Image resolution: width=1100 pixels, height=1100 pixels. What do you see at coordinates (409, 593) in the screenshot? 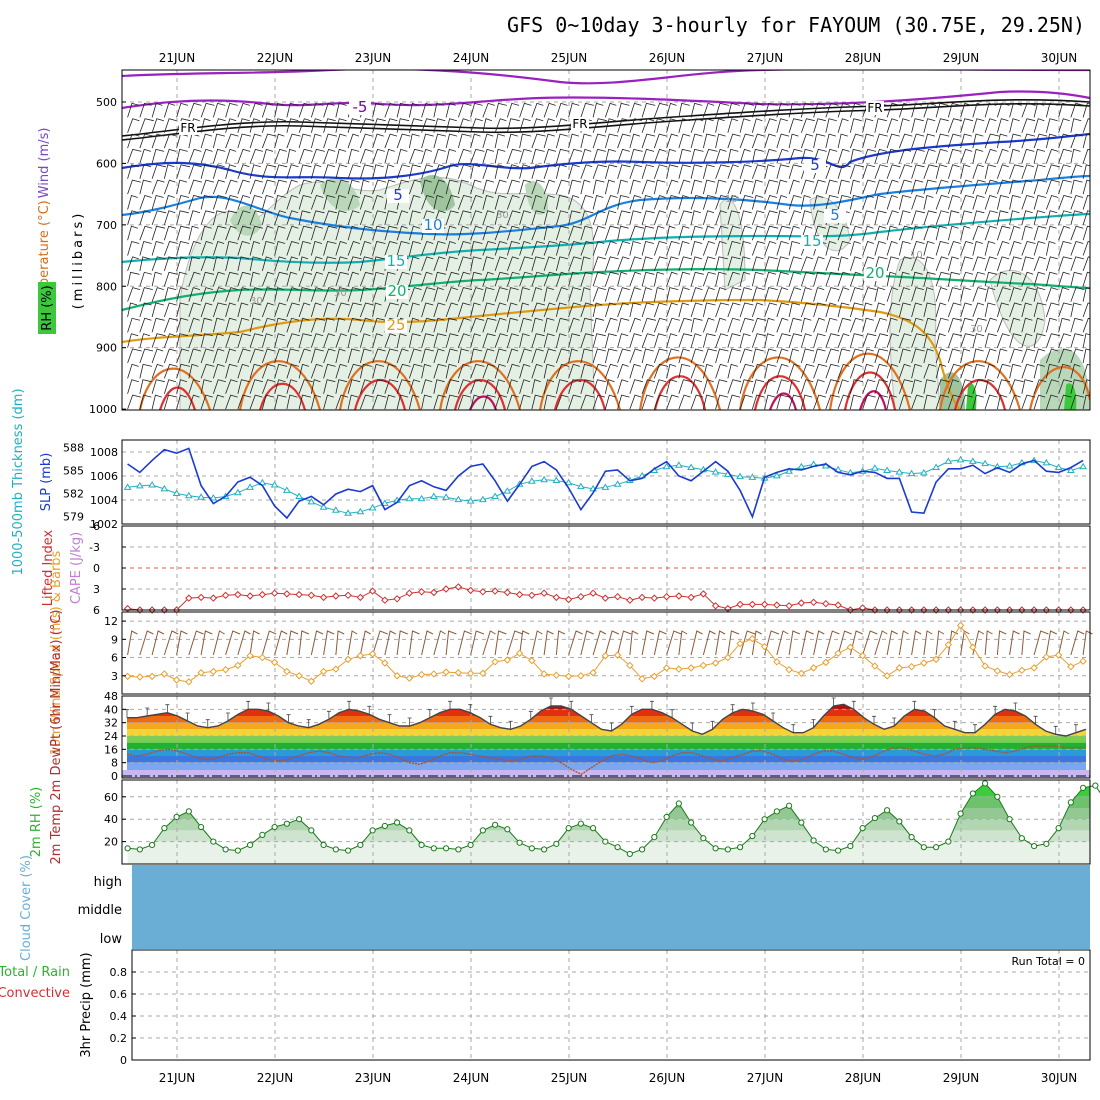
I see `lifted-index-point` at bounding box center [409, 593].